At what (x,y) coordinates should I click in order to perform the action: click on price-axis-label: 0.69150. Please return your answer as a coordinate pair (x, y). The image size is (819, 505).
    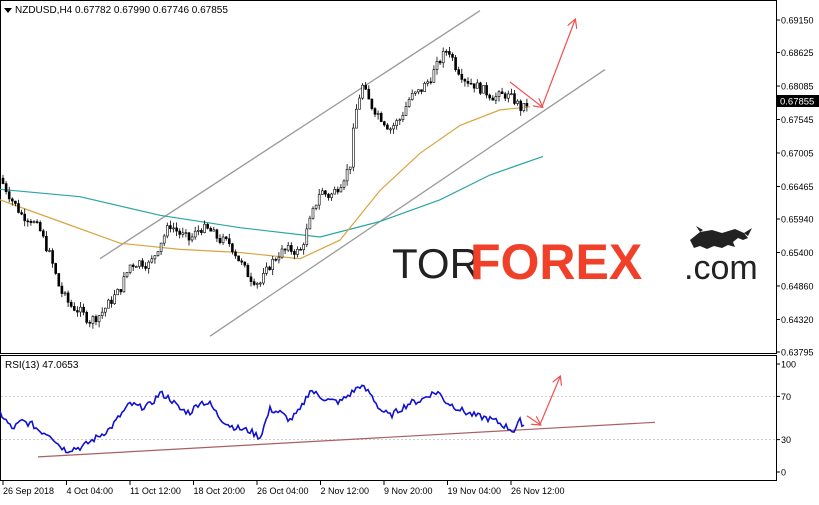
    Looking at the image, I should click on (797, 21).